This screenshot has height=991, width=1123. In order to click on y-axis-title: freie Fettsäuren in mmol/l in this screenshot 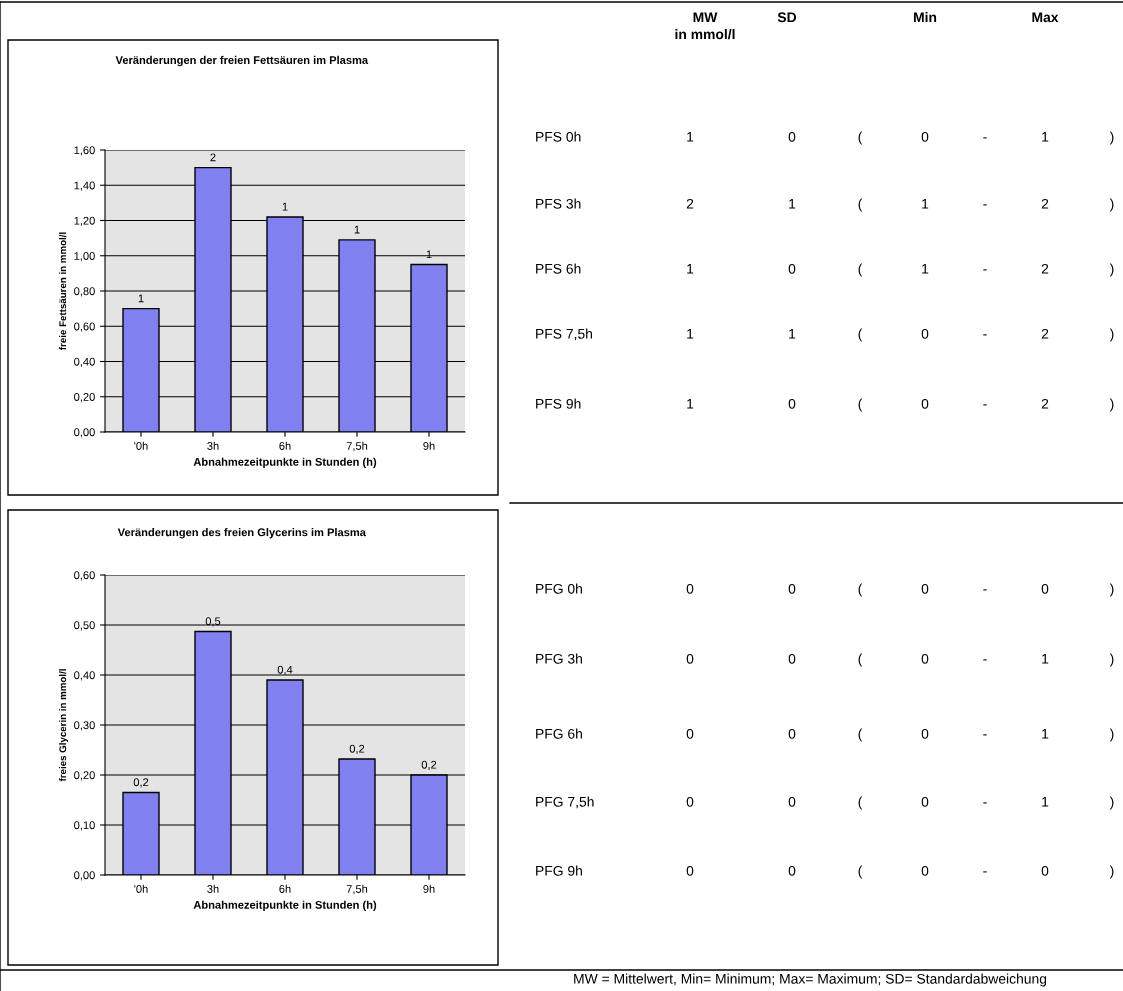, I will do `click(63, 291)`.